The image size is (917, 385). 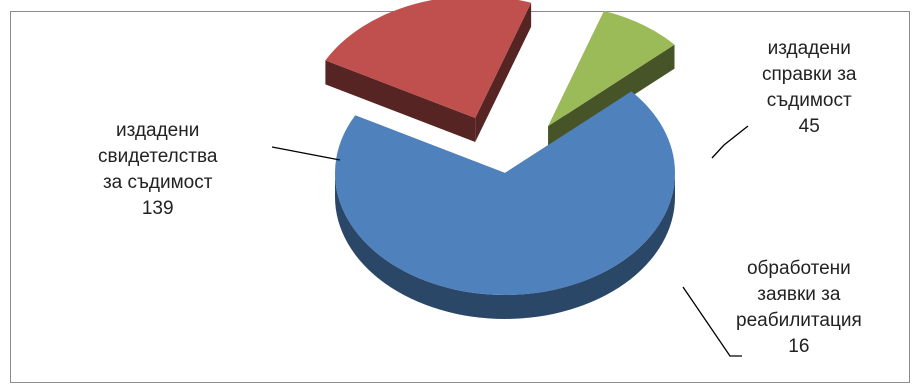 I want to click on slice-rehabilitation, so click(x=611, y=69).